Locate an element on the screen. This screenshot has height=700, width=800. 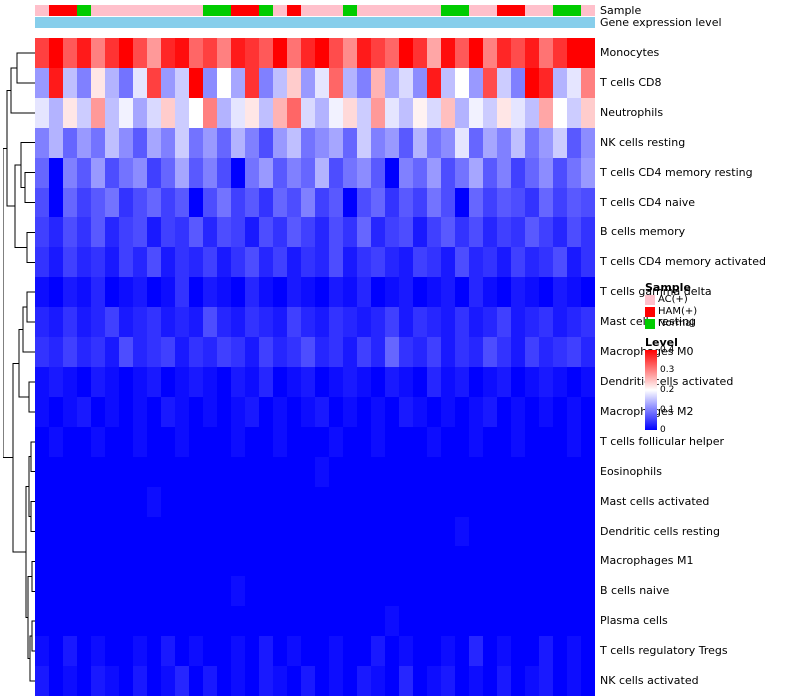
expression-annotation-bar is located at coordinates (315, 22).